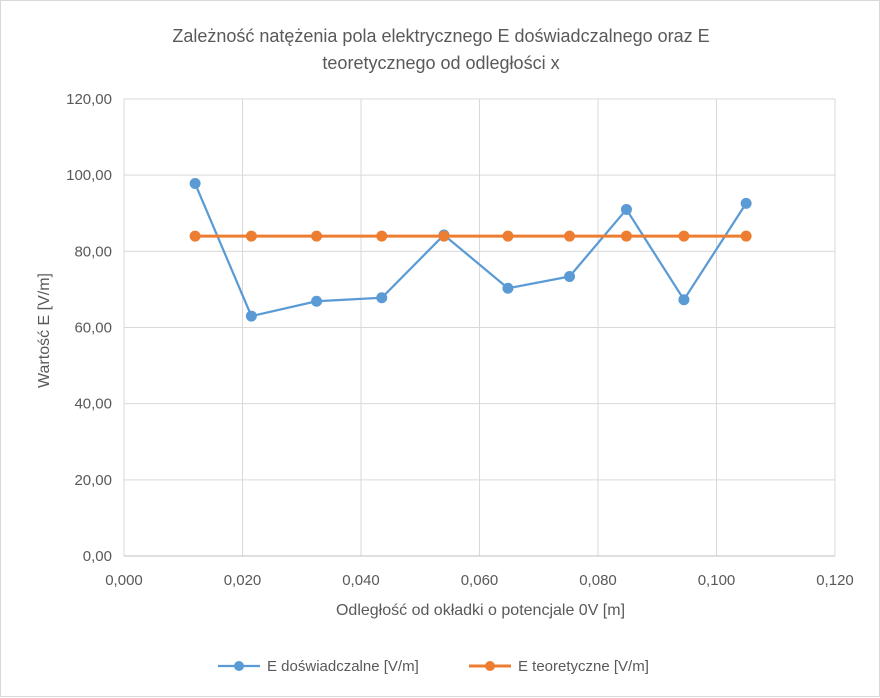 The image size is (880, 698). What do you see at coordinates (440, 63) in the screenshot?
I see `chart-title-line: teoretycznego od odległości x` at bounding box center [440, 63].